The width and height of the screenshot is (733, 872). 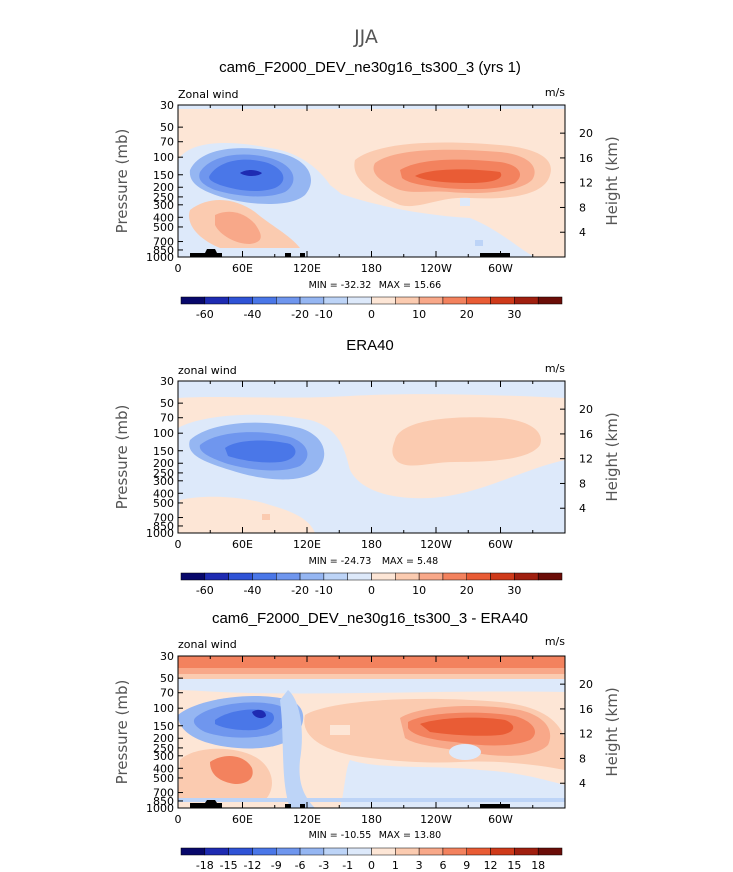 What do you see at coordinates (207, 644) in the screenshot?
I see `panel-diff-left-label: zonal wind` at bounding box center [207, 644].